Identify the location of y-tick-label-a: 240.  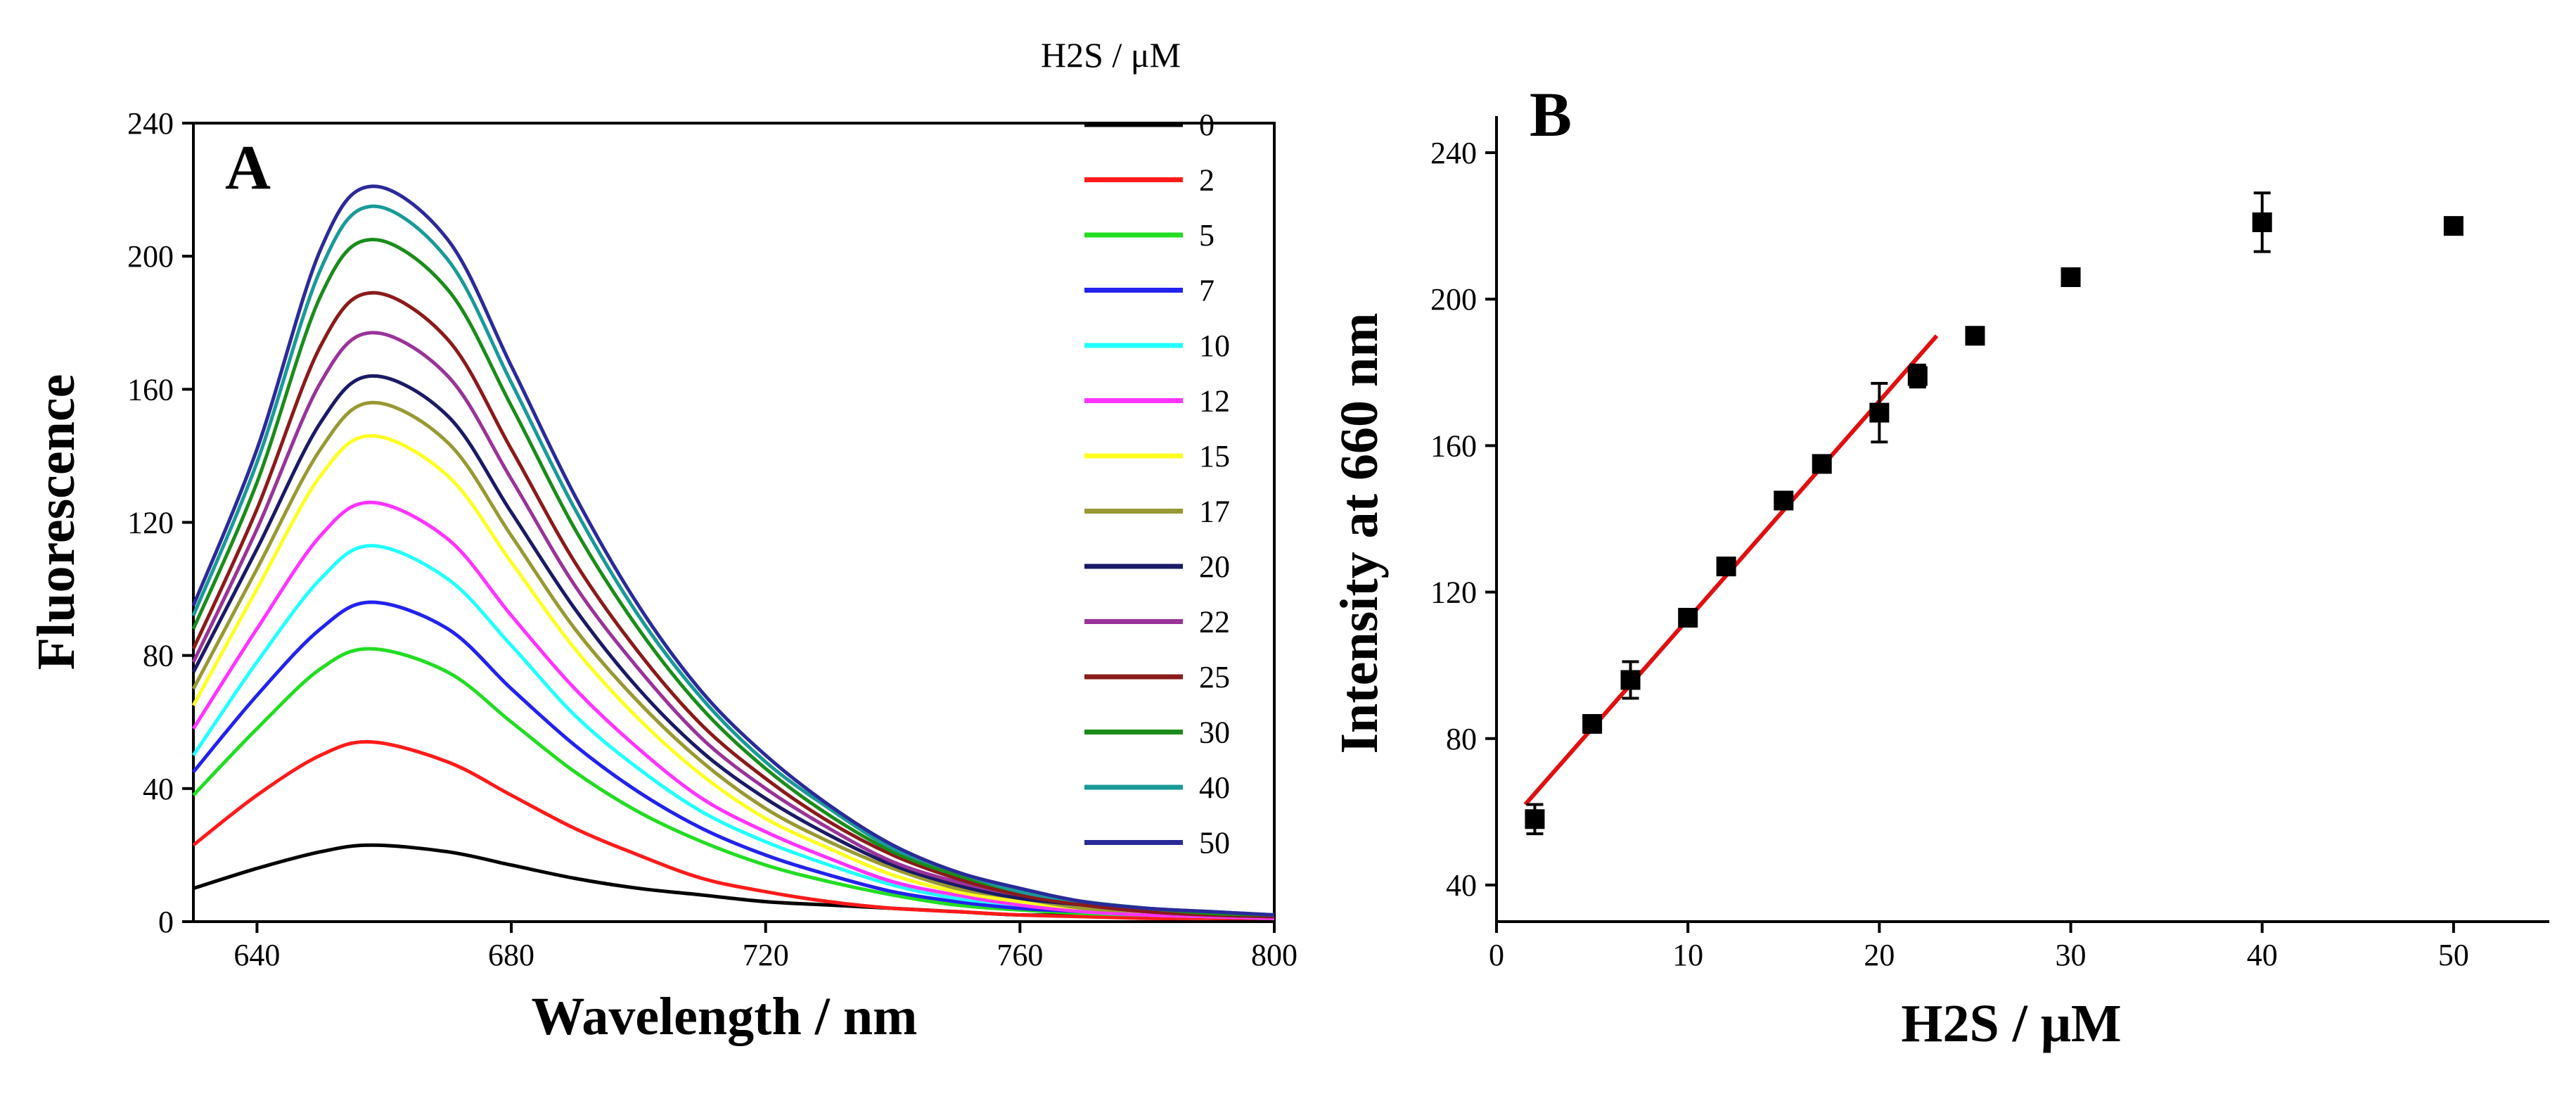
(150, 123).